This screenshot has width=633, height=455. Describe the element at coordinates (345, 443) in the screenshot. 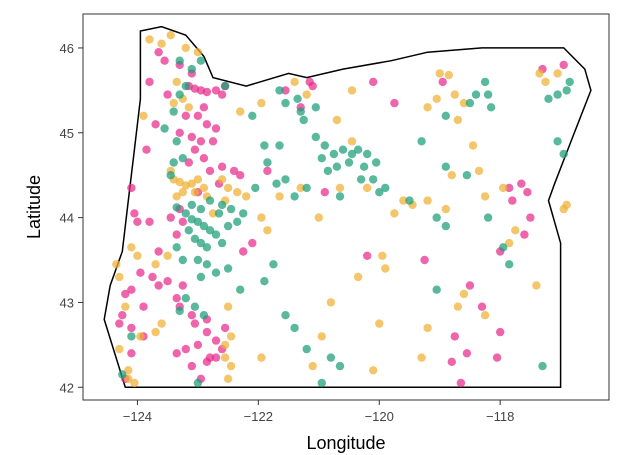

I see `x-axis-title: Longitude` at that location.